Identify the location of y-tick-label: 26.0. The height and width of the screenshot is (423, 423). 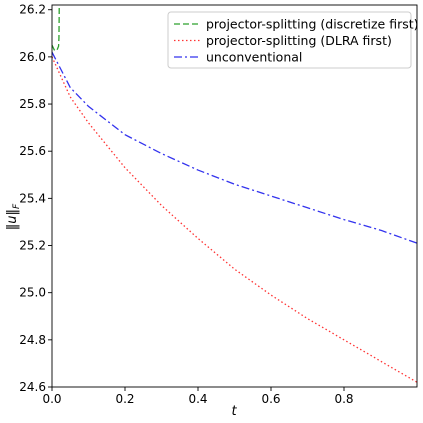
(32, 57).